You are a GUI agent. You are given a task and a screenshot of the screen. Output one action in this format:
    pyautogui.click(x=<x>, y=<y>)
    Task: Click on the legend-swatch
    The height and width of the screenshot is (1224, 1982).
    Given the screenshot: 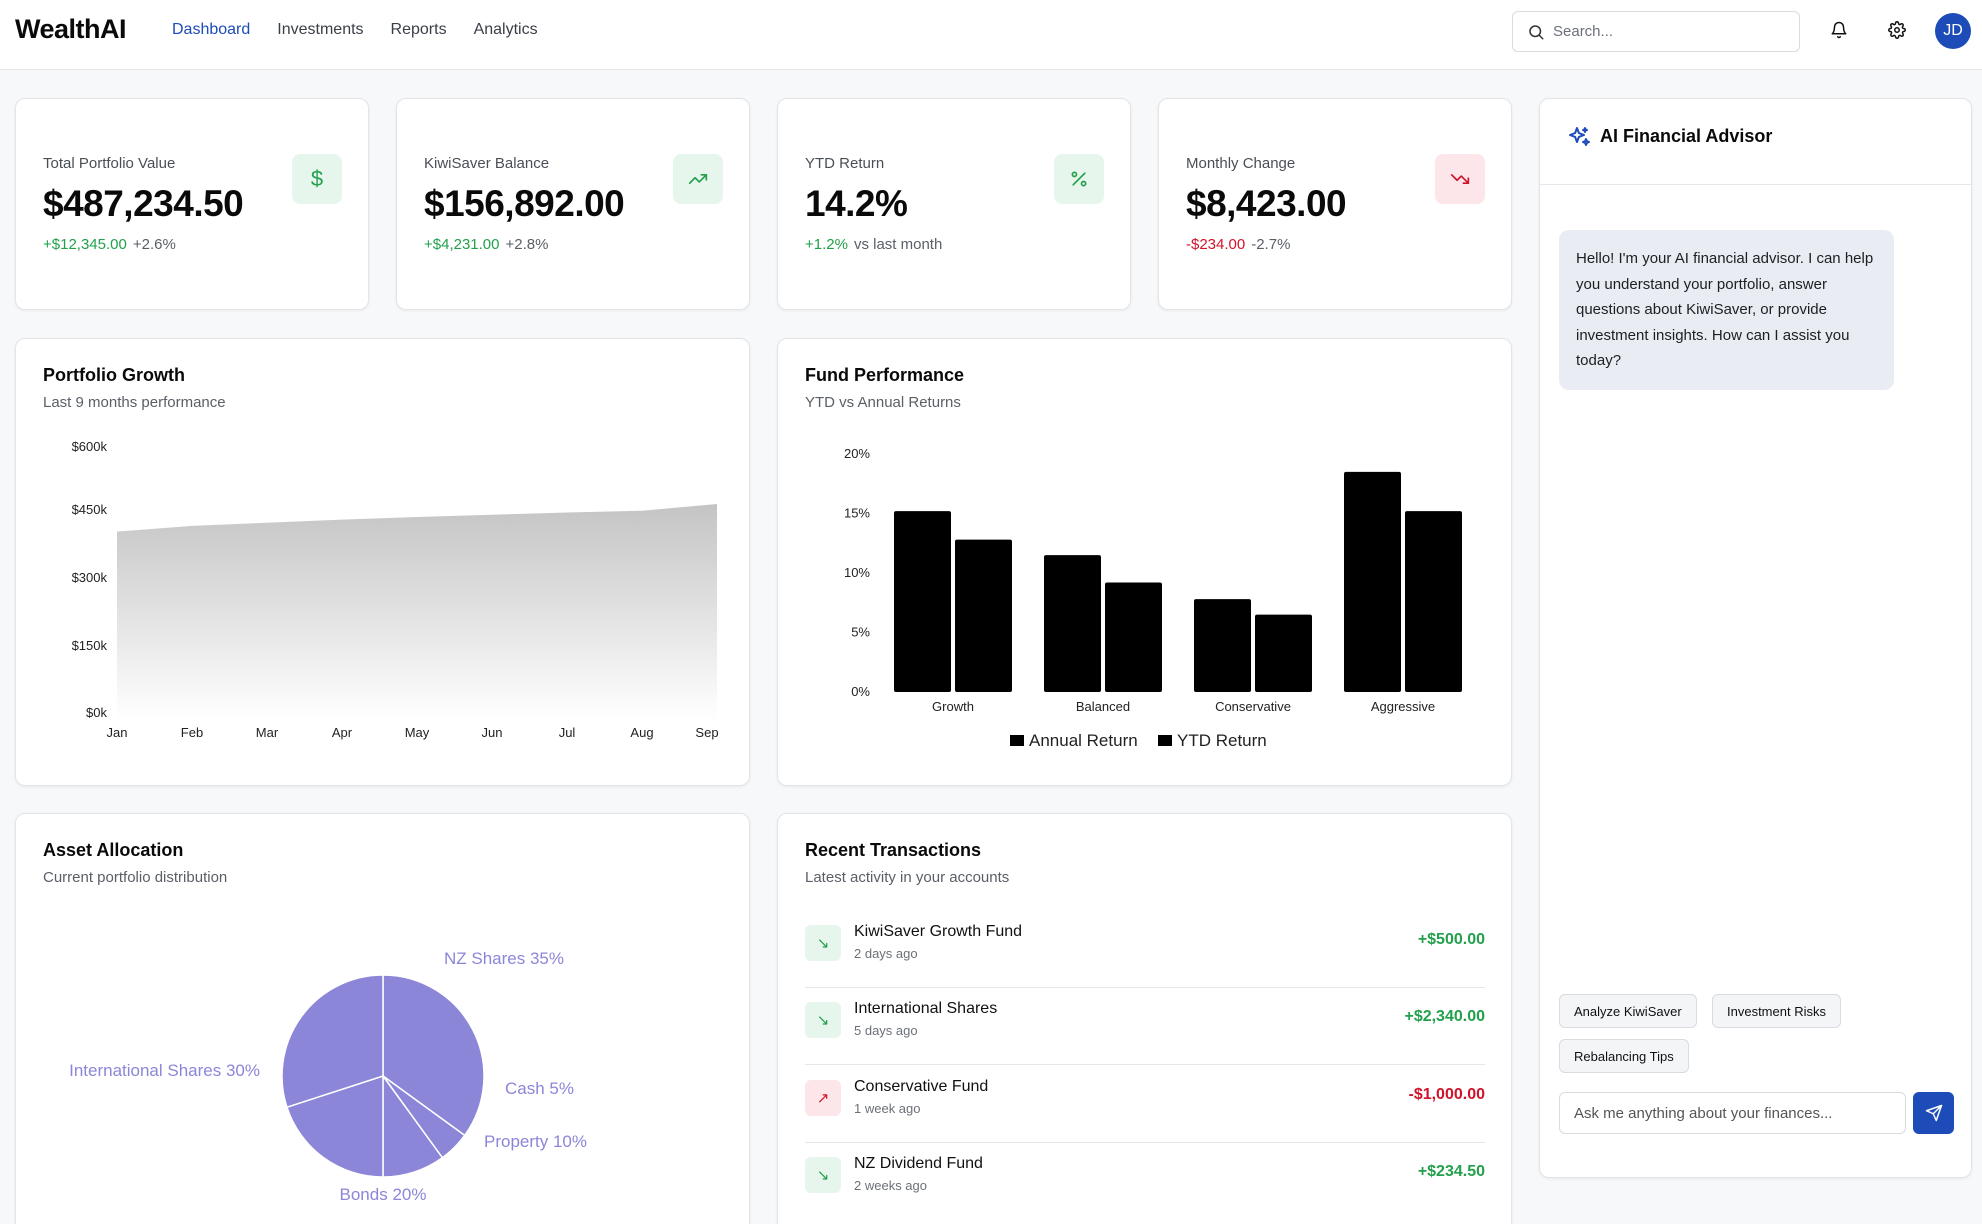 What is the action you would take?
    pyautogui.click(x=1165, y=740)
    